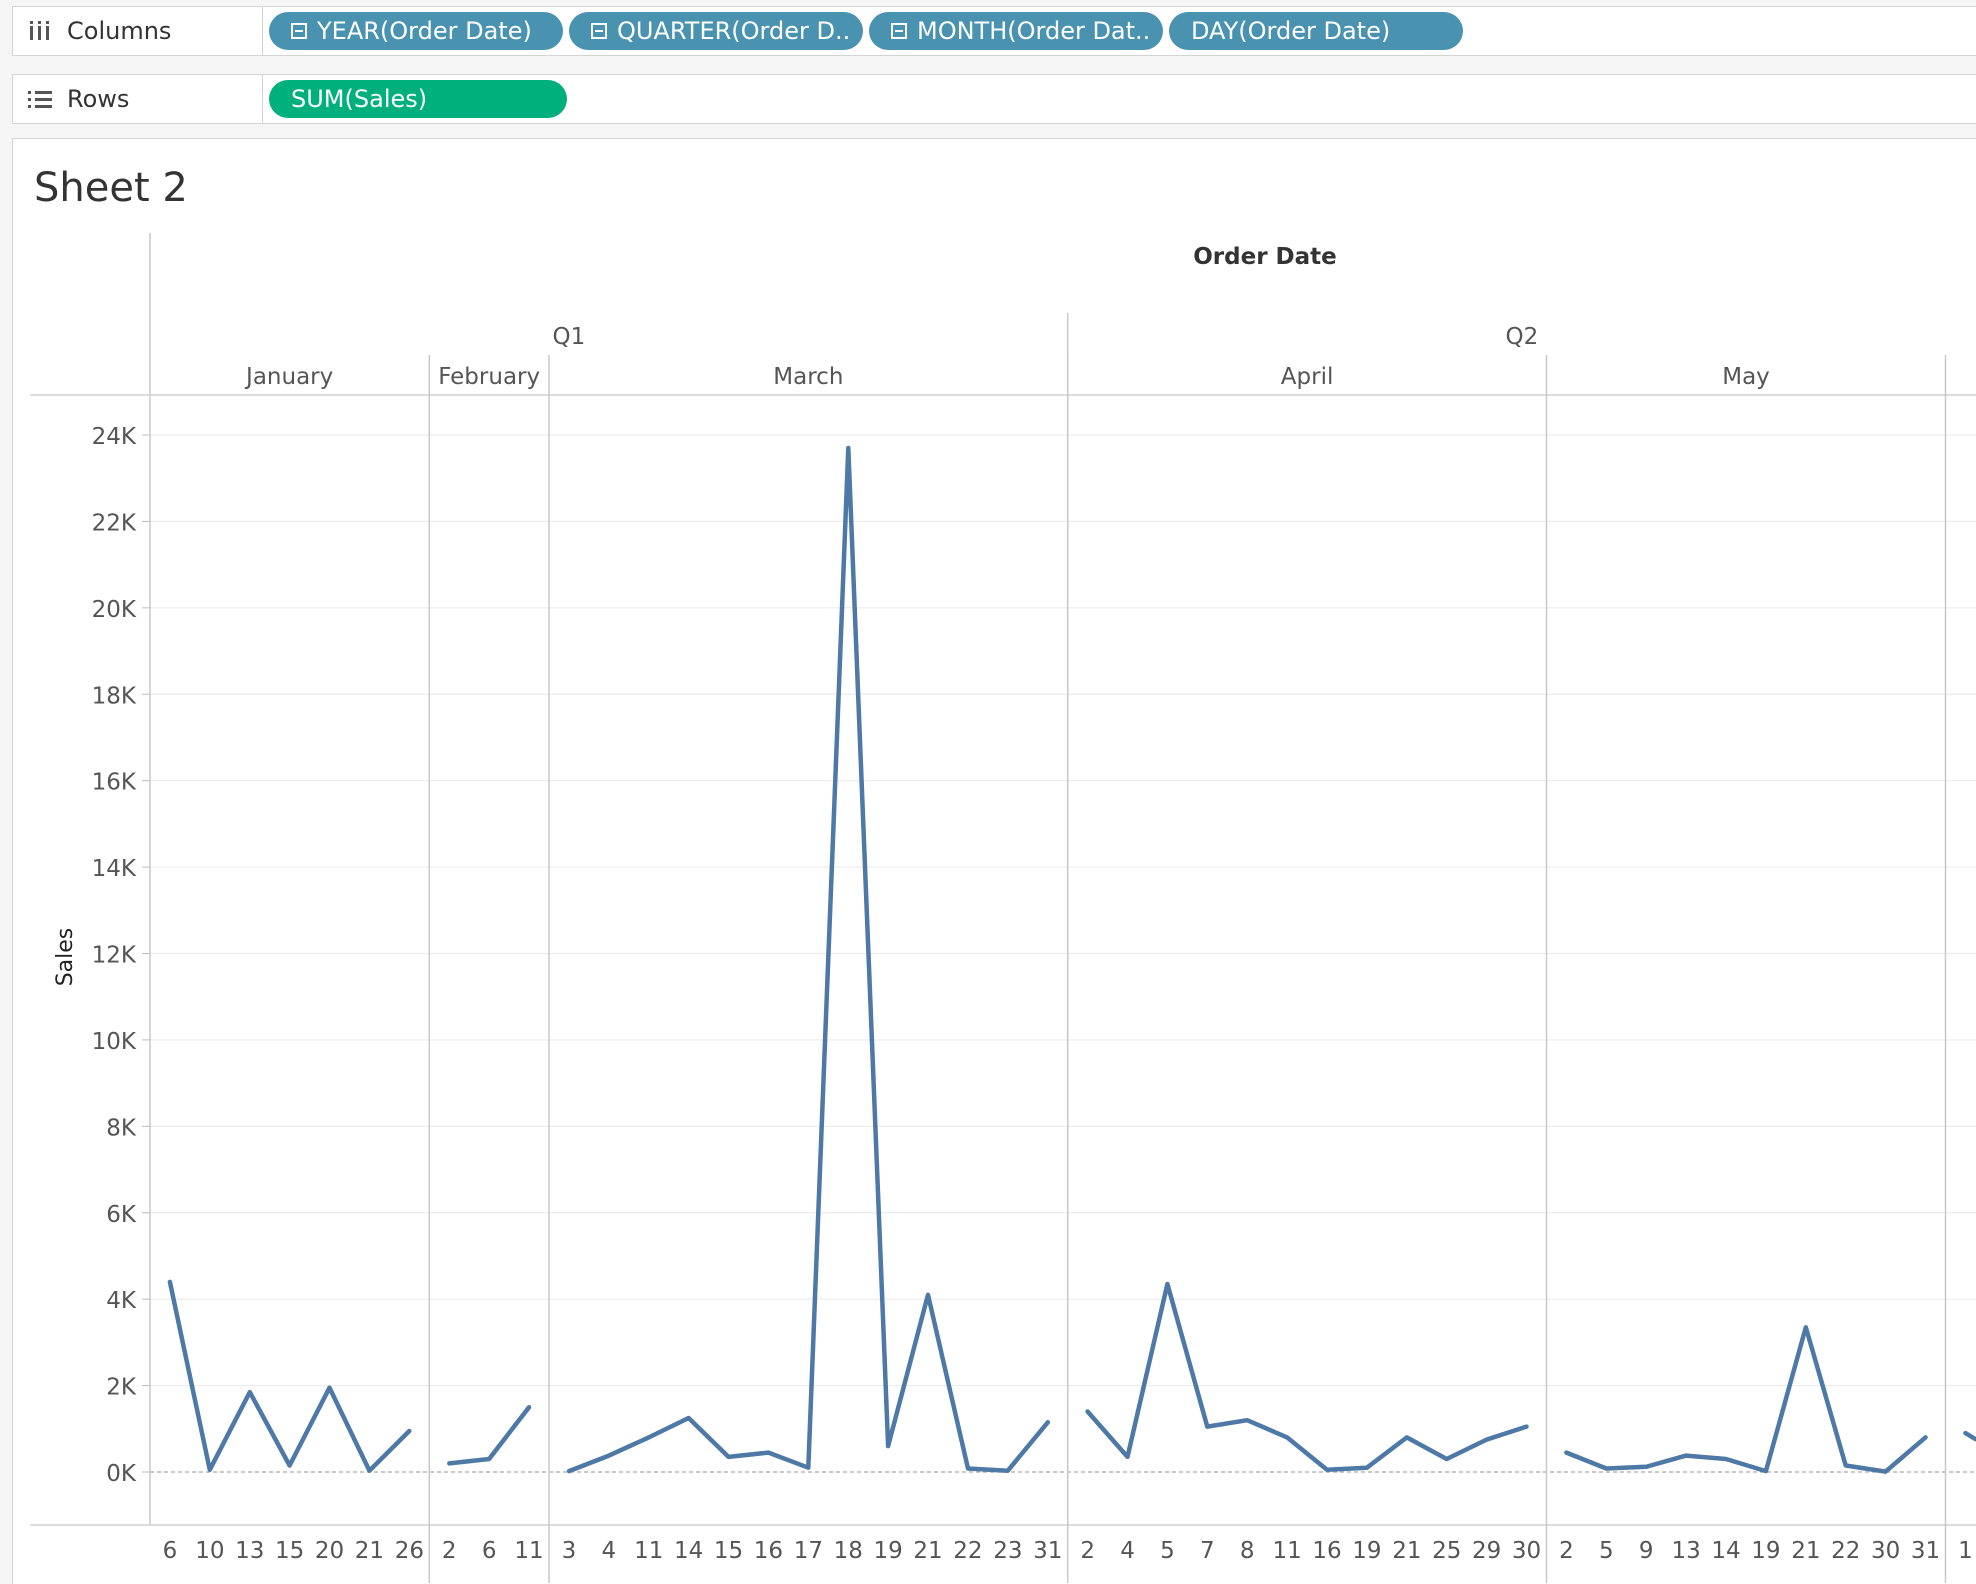  I want to click on pill-day-text: DAY(Order Date), so click(1291, 31).